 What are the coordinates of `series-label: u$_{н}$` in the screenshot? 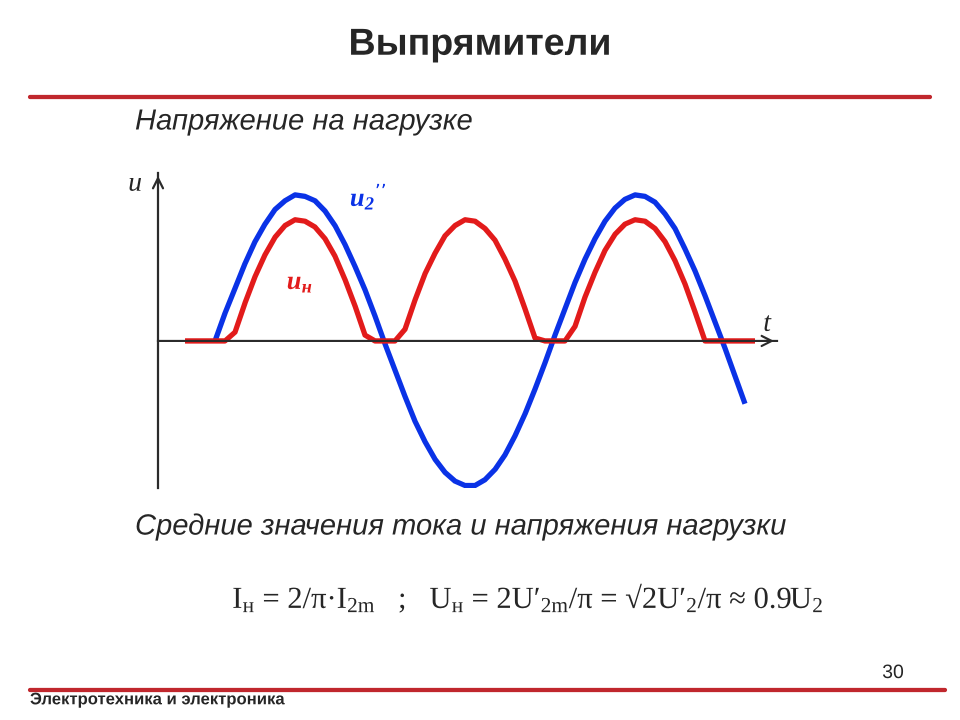 It's located at (300, 284).